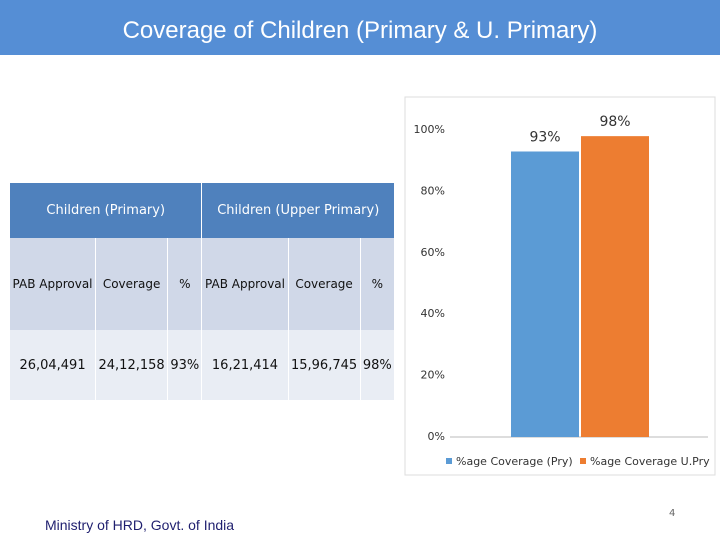 This screenshot has width=720, height=540. I want to click on data-label: 98%, so click(614, 122).